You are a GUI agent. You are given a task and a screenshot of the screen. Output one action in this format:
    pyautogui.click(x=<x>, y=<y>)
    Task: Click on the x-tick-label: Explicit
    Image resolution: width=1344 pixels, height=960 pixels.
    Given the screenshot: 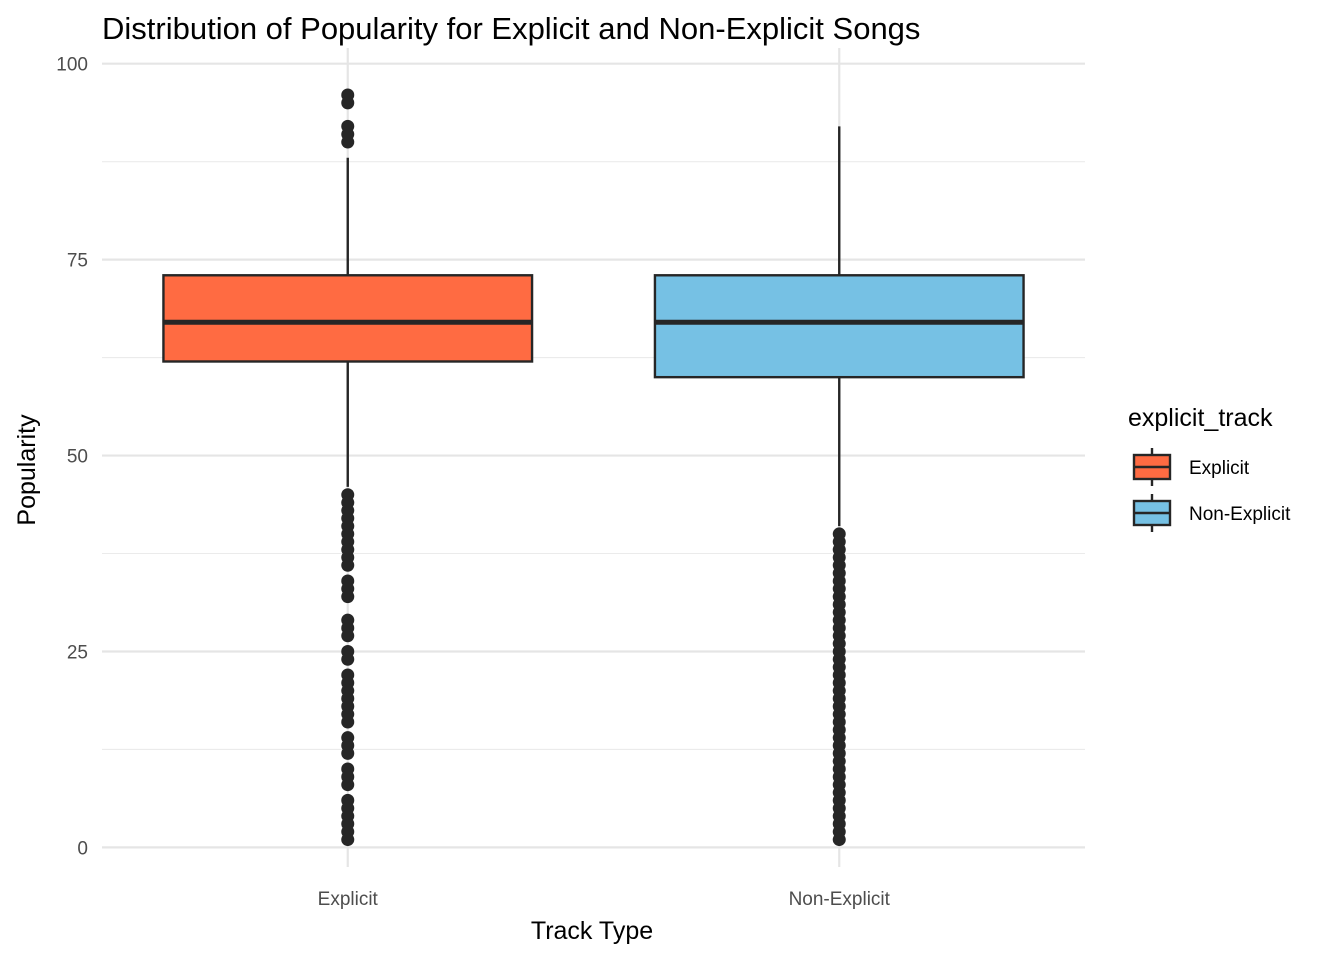 What is the action you would take?
    pyautogui.click(x=348, y=899)
    